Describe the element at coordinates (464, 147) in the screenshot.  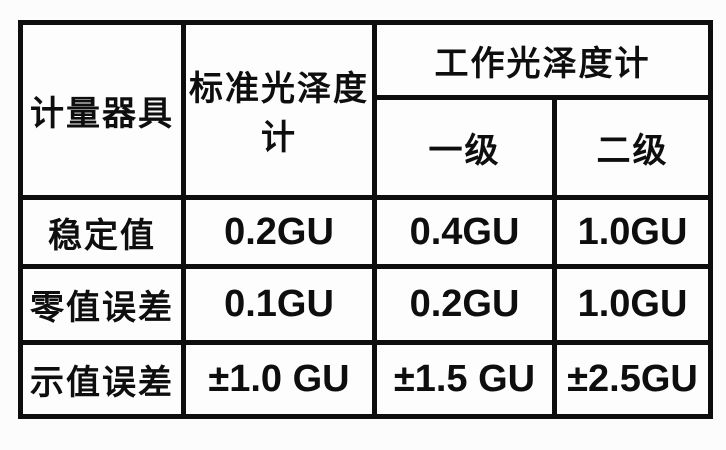
I see `header-cell-grade-1: 一级` at that location.